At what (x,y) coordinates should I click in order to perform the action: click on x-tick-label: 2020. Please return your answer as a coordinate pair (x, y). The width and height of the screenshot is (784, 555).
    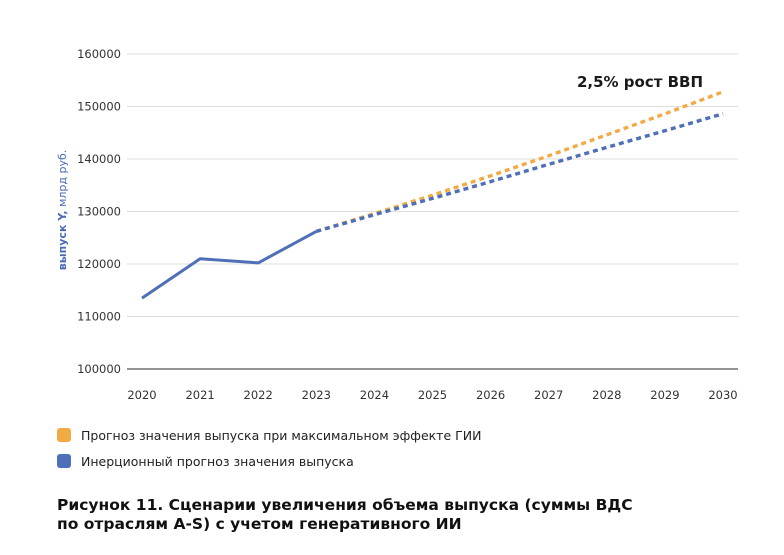
    Looking at the image, I should click on (141, 395).